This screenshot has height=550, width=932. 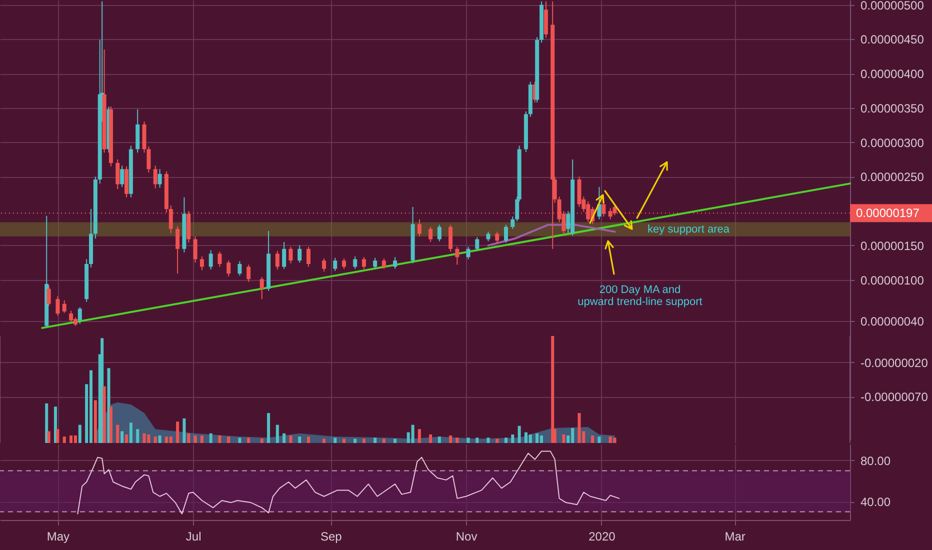 I want to click on x-tick-label: Jul, so click(x=194, y=537).